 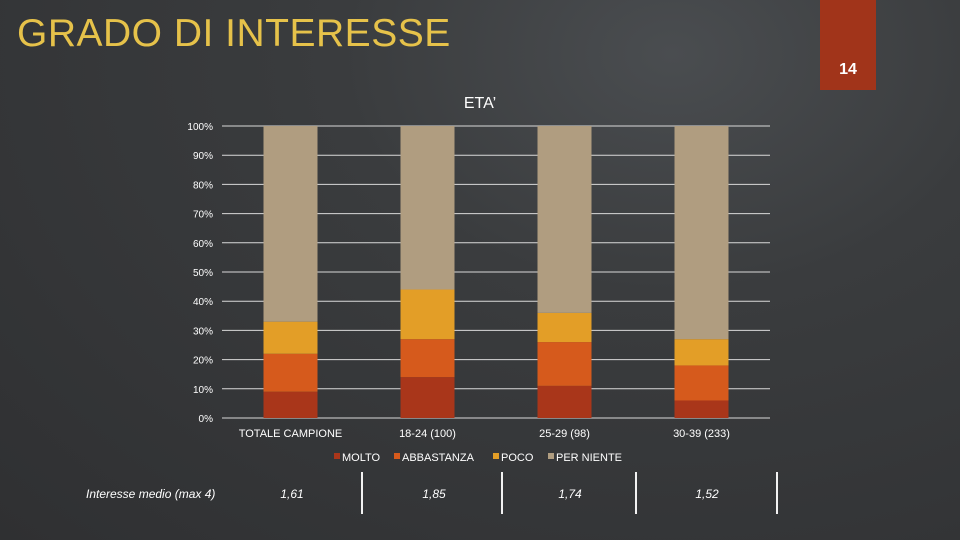 I want to click on y-tick-label: 50%, so click(x=203, y=273).